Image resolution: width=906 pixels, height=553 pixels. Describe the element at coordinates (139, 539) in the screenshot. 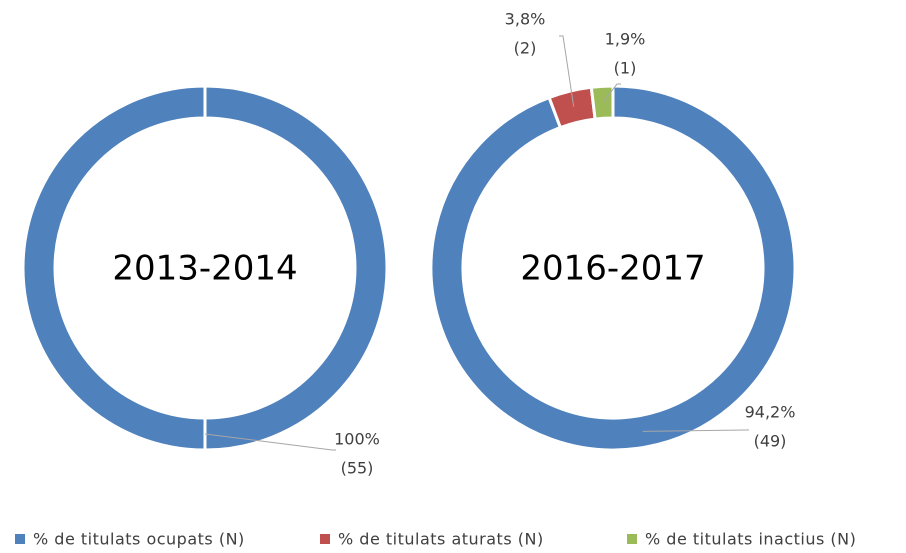

I see `legend-label: % de titulats ocupats (N)` at that location.